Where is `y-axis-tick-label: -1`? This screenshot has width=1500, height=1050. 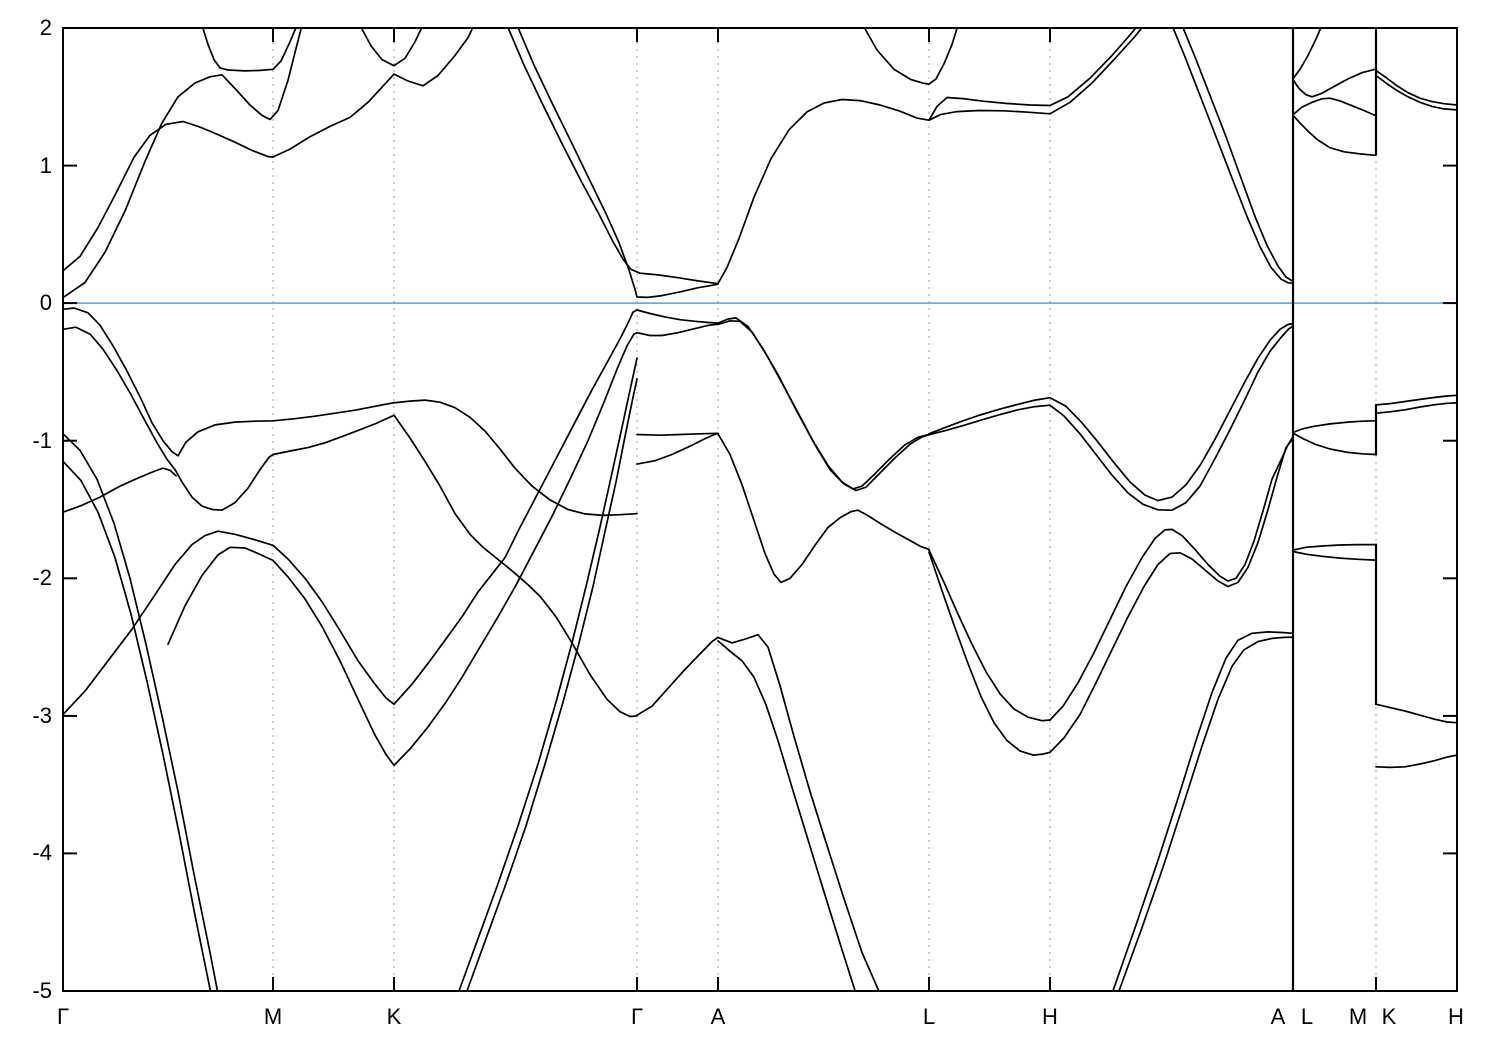
y-axis-tick-label: -1 is located at coordinates (42, 440).